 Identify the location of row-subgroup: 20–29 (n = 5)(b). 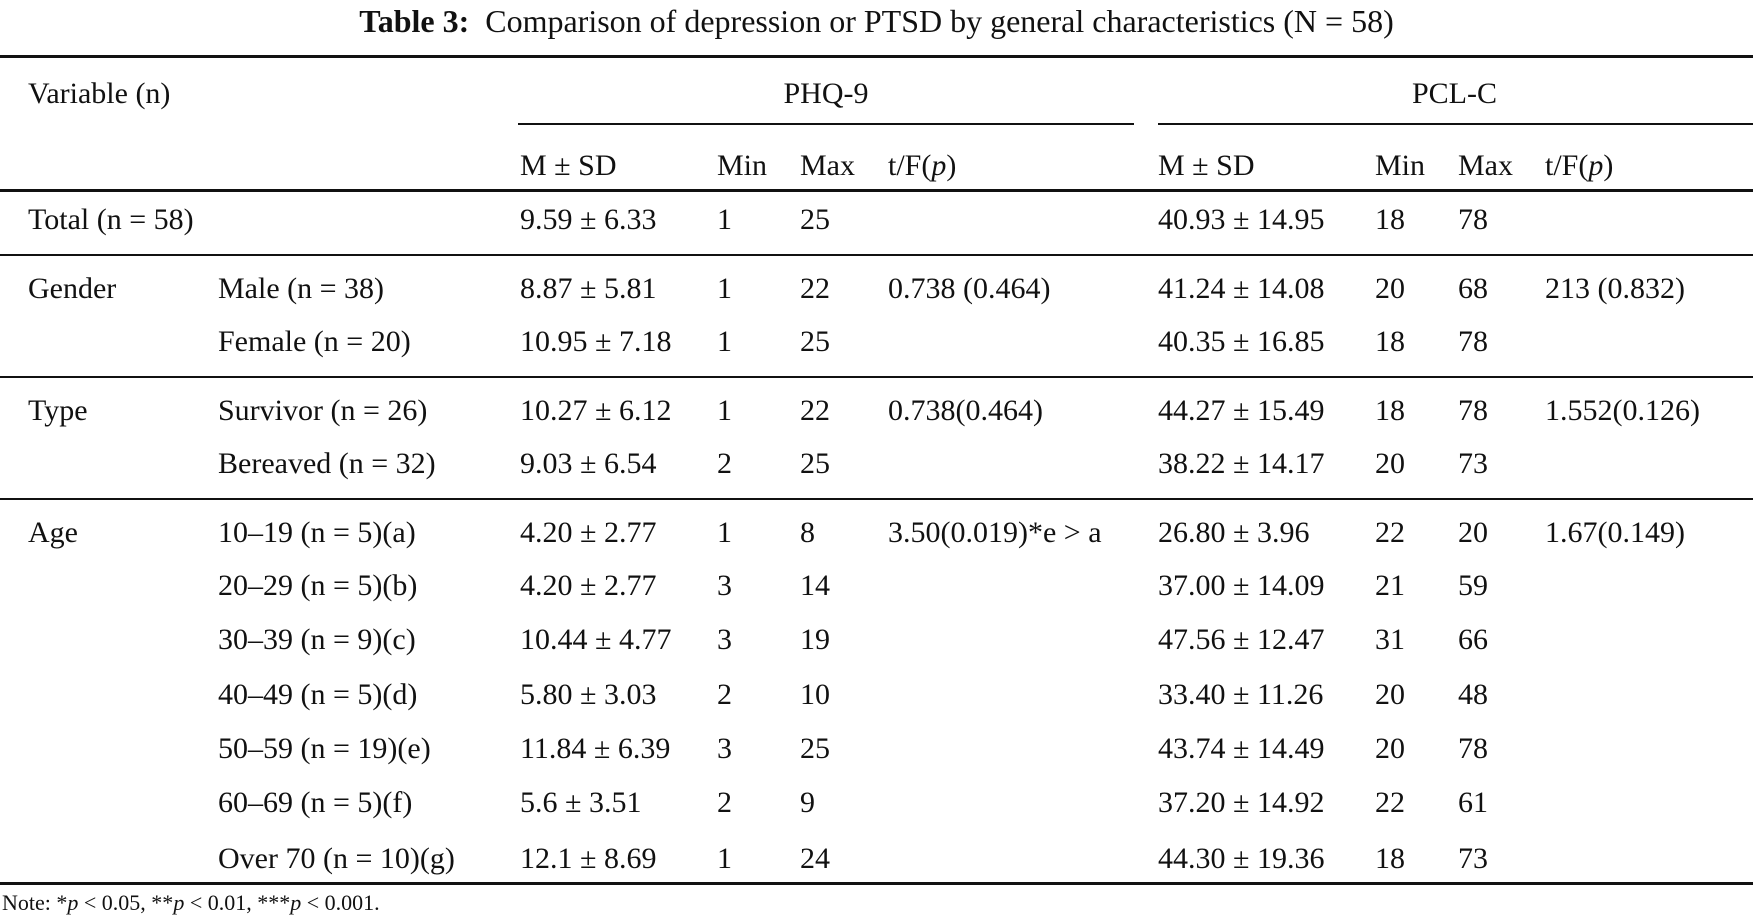
(318, 585).